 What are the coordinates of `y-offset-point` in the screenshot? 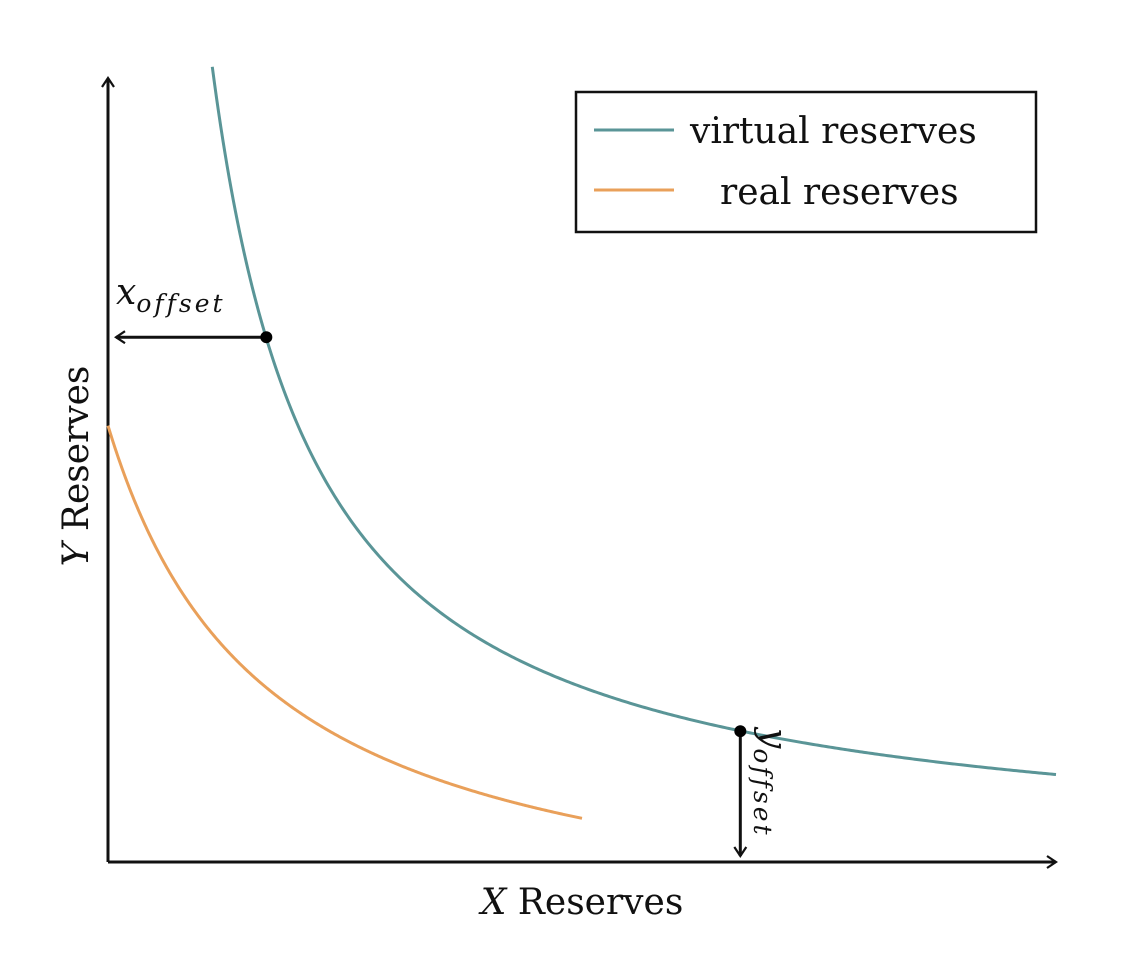 It's located at (740, 731).